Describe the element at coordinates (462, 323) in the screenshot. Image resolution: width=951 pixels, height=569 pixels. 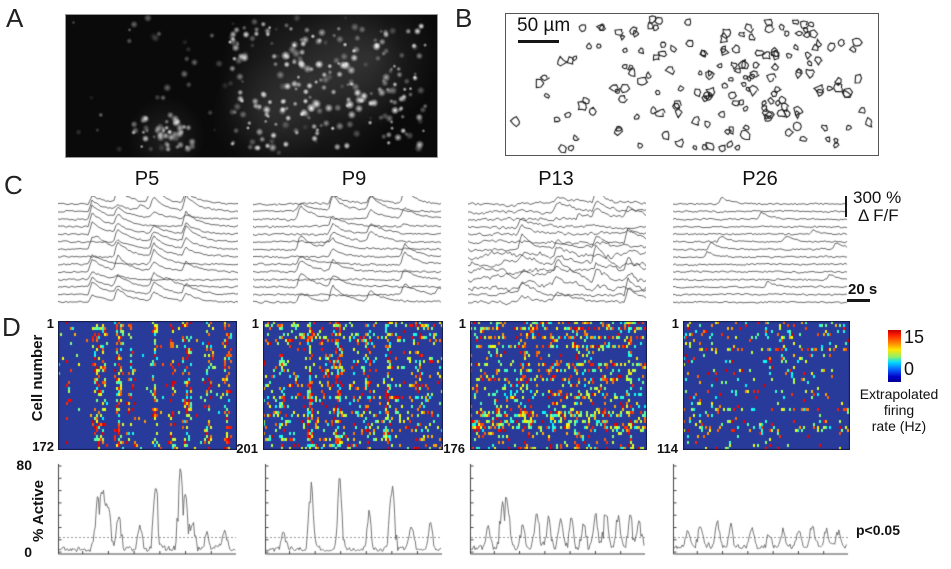
I see `heatmap3-first-cell: 1` at that location.